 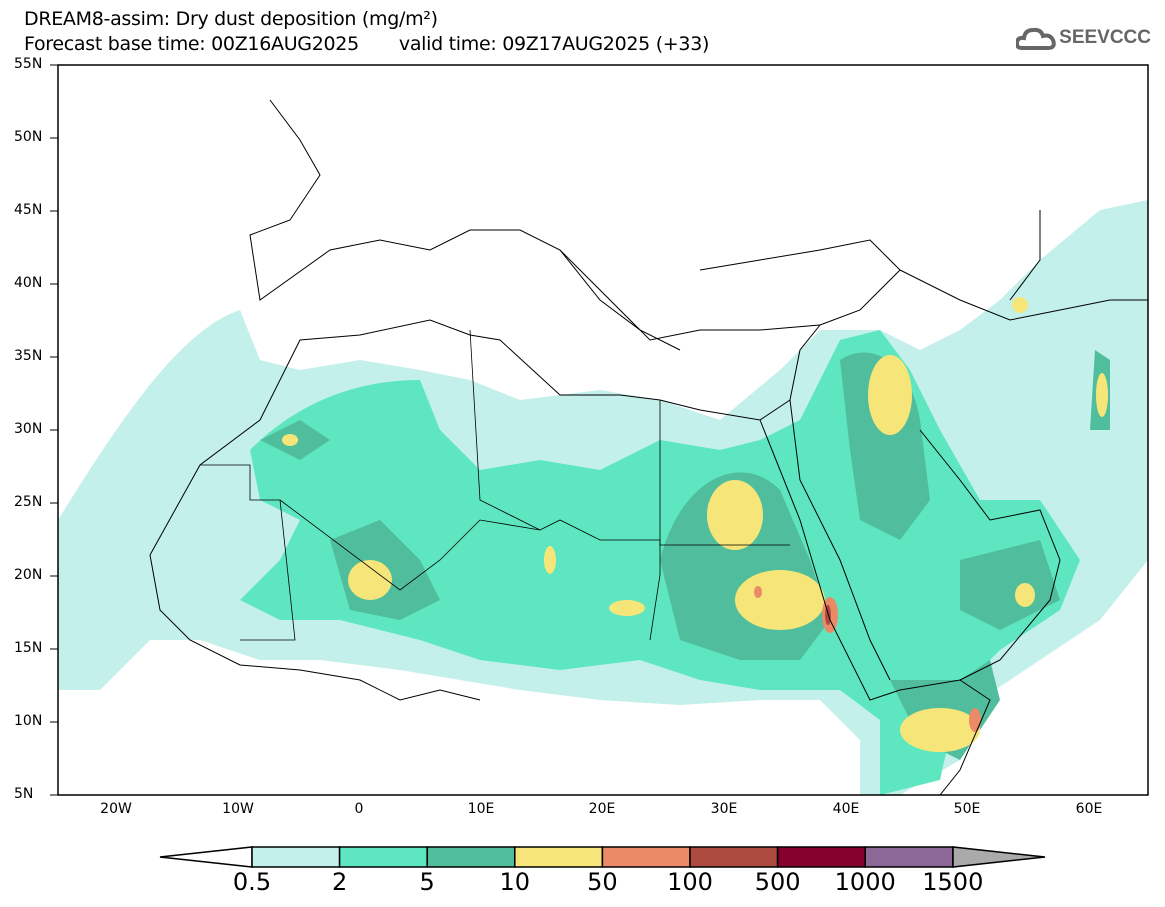 What do you see at coordinates (777, 882) in the screenshot?
I see `colorbar-label: 500` at bounding box center [777, 882].